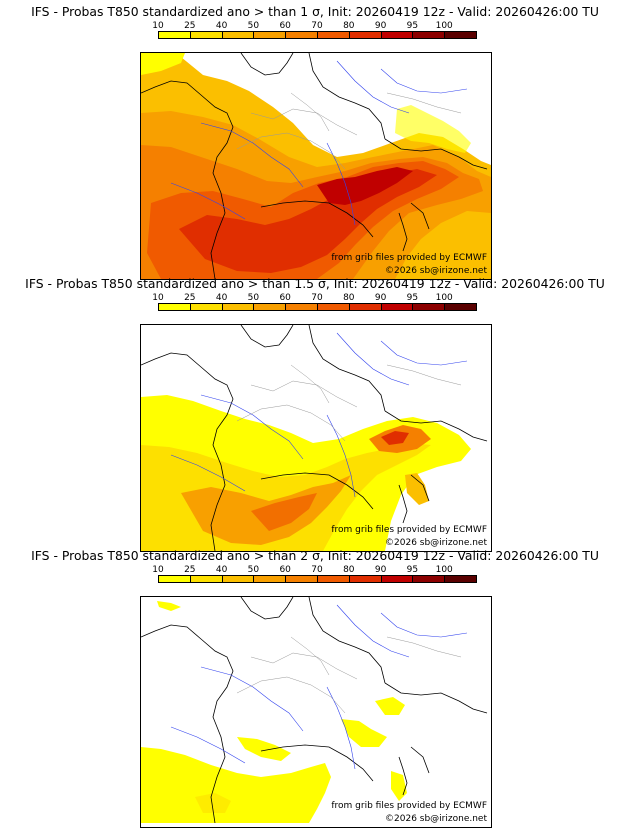  I want to click on probability-shading, so click(274, 712).